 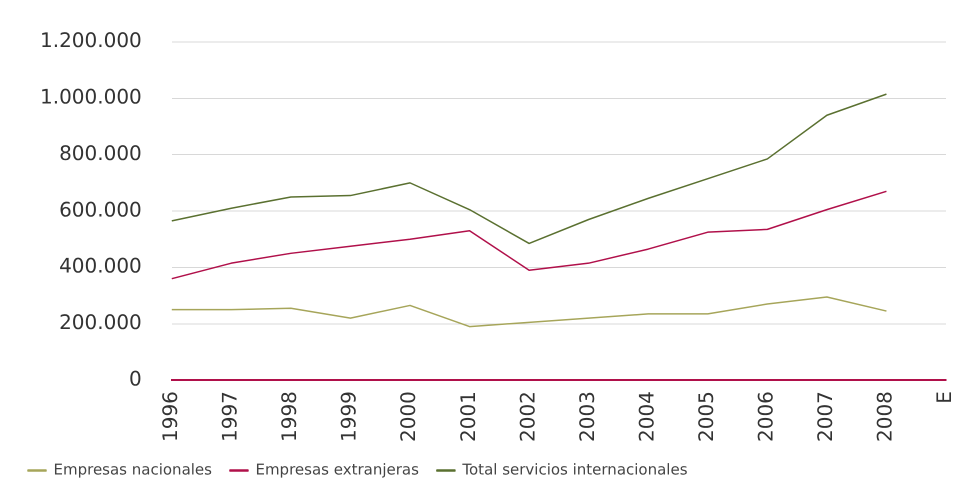 What do you see at coordinates (230, 416) in the screenshot?
I see `x-tick-label: 1997` at bounding box center [230, 416].